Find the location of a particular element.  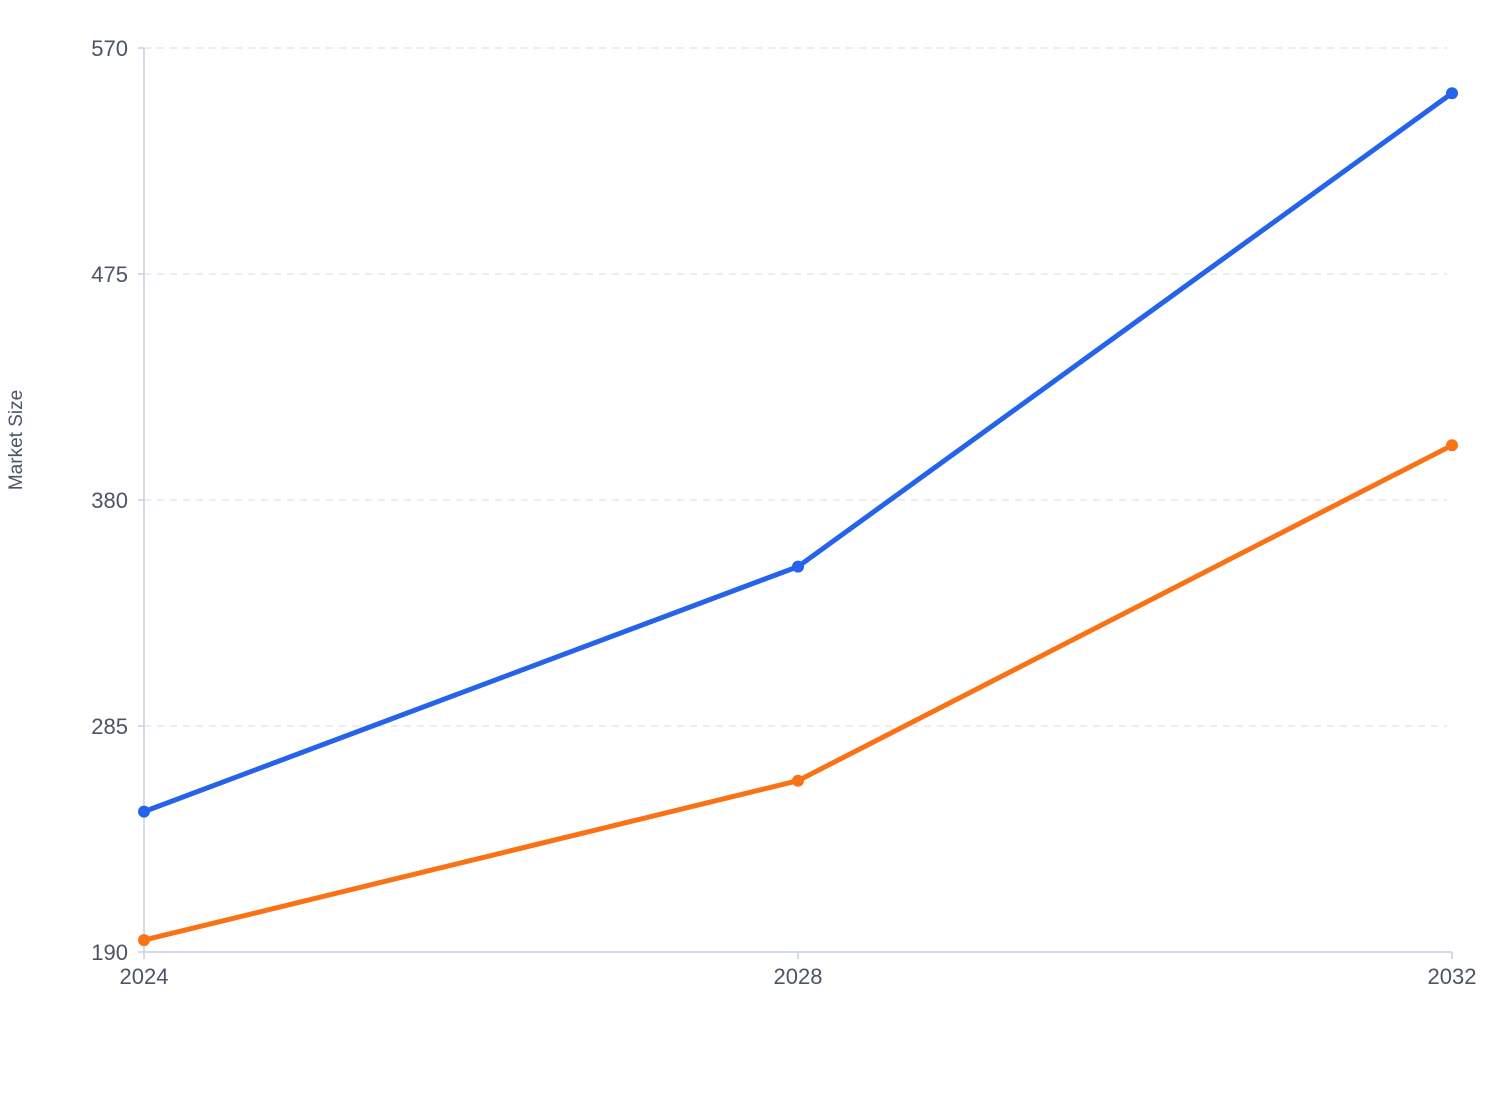

x-tick-label: 2028 is located at coordinates (798, 976).